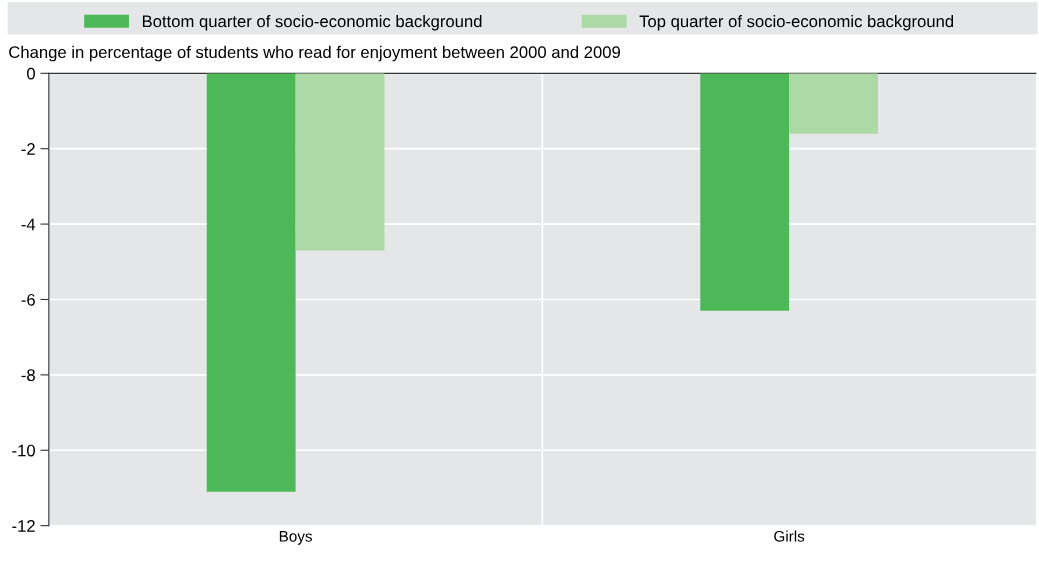 The width and height of the screenshot is (1039, 564). Describe the element at coordinates (31, 73) in the screenshot. I see `y-tick-label: 0` at that location.